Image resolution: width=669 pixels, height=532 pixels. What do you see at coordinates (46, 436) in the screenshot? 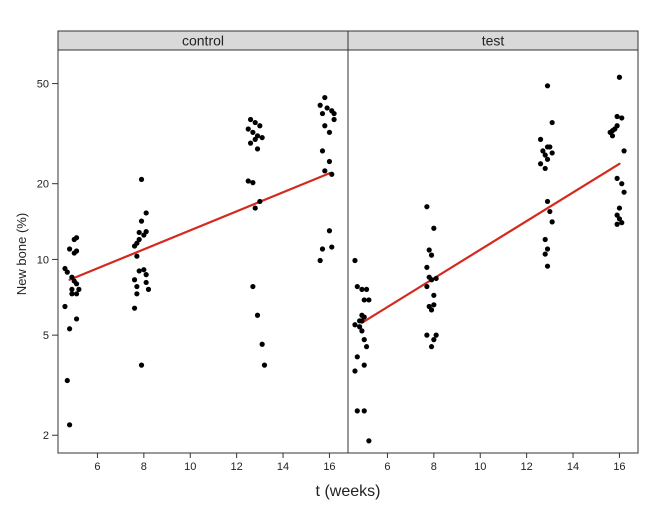
I see `y-tick-label: 2` at bounding box center [46, 436].